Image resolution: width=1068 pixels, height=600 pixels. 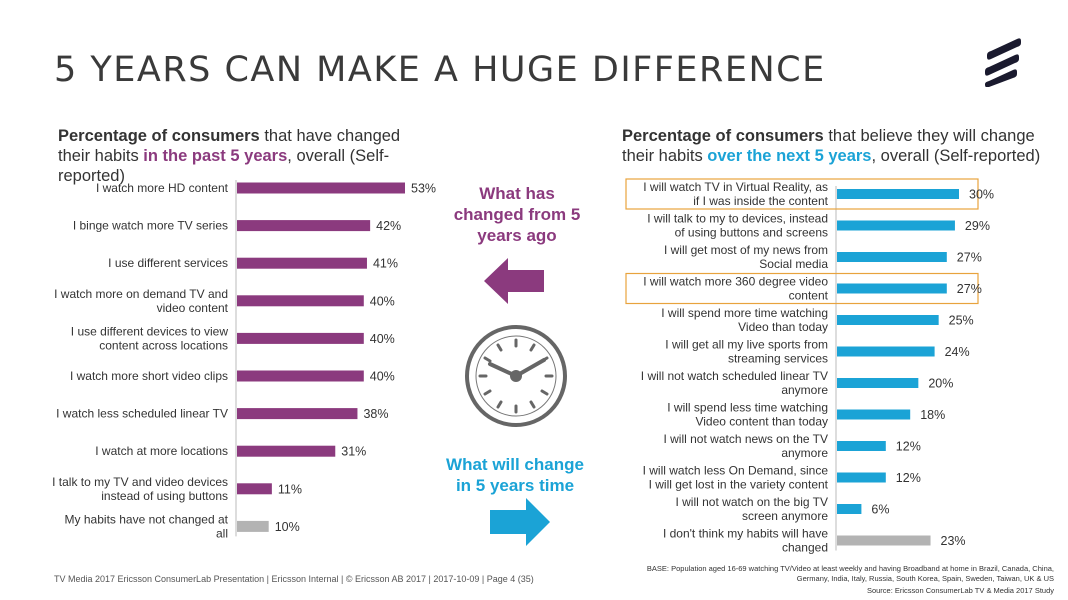 I want to click on left-chart-value-label: 42%, so click(x=388, y=226).